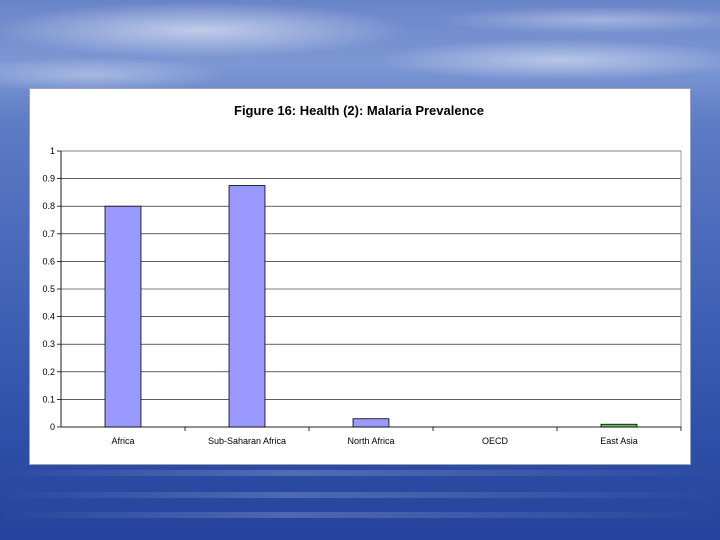  Describe the element at coordinates (370, 441) in the screenshot. I see `x-tick-label: North Africa` at that location.